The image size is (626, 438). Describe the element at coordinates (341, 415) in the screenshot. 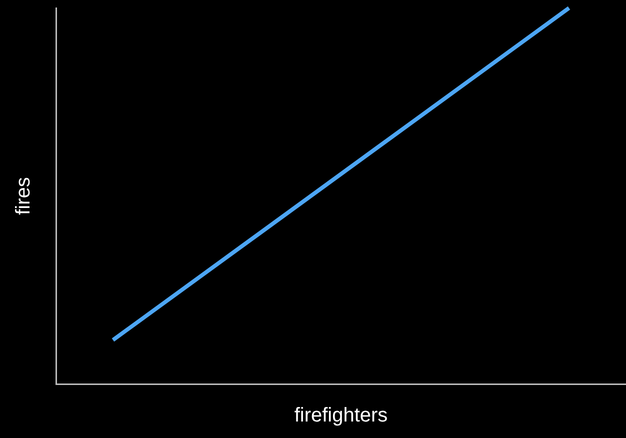

I see `x-axis-title: firefighters` at that location.